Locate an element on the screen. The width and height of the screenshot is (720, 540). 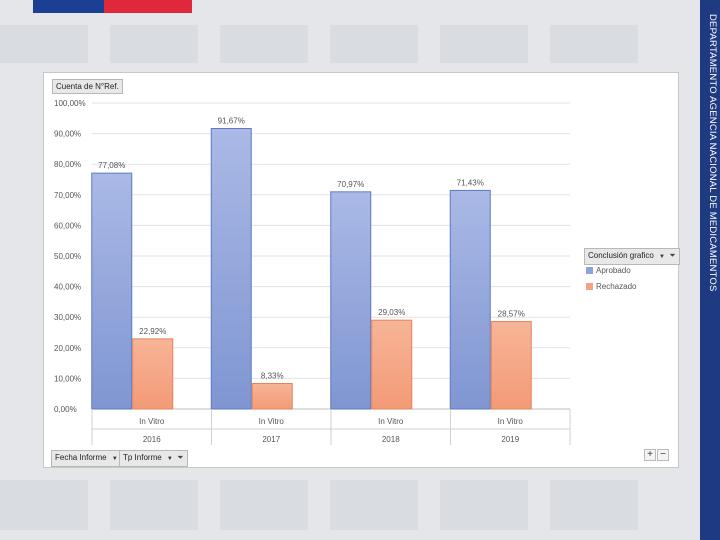
y-tick-label: 0,00% is located at coordinates (65, 409).